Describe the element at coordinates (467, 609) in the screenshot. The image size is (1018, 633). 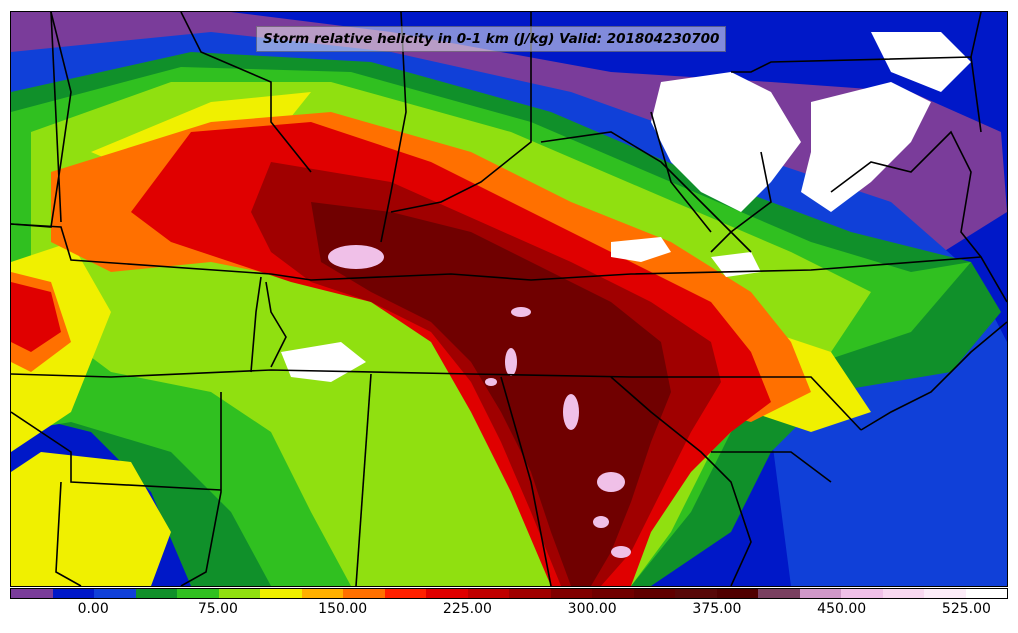
I see `colorbar-tick-label: 225.00` at that location.